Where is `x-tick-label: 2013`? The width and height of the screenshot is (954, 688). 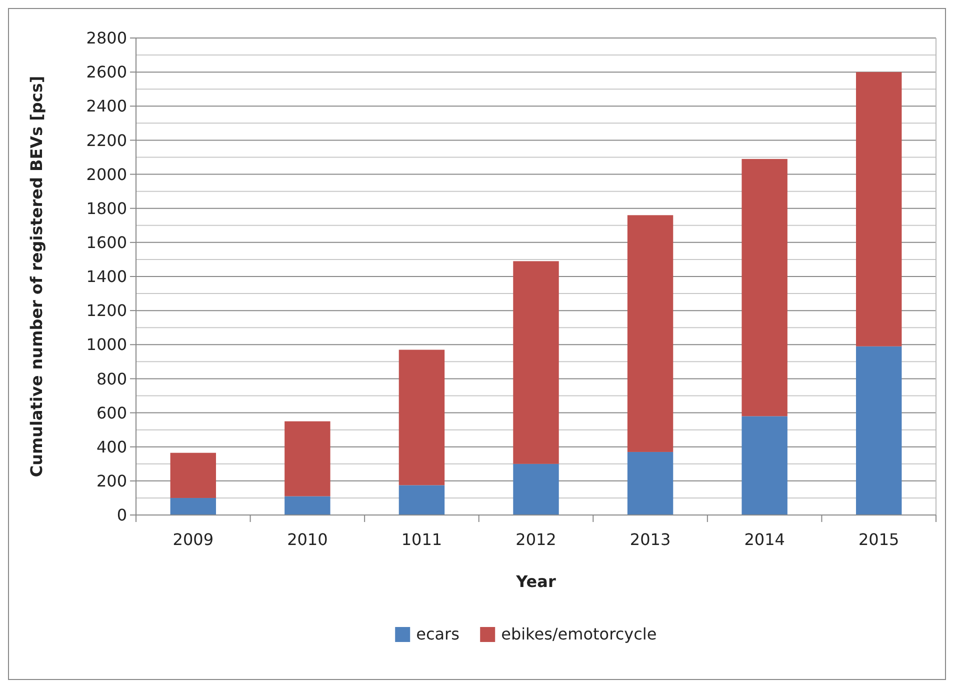
x-tick-label: 2013 is located at coordinates (650, 539).